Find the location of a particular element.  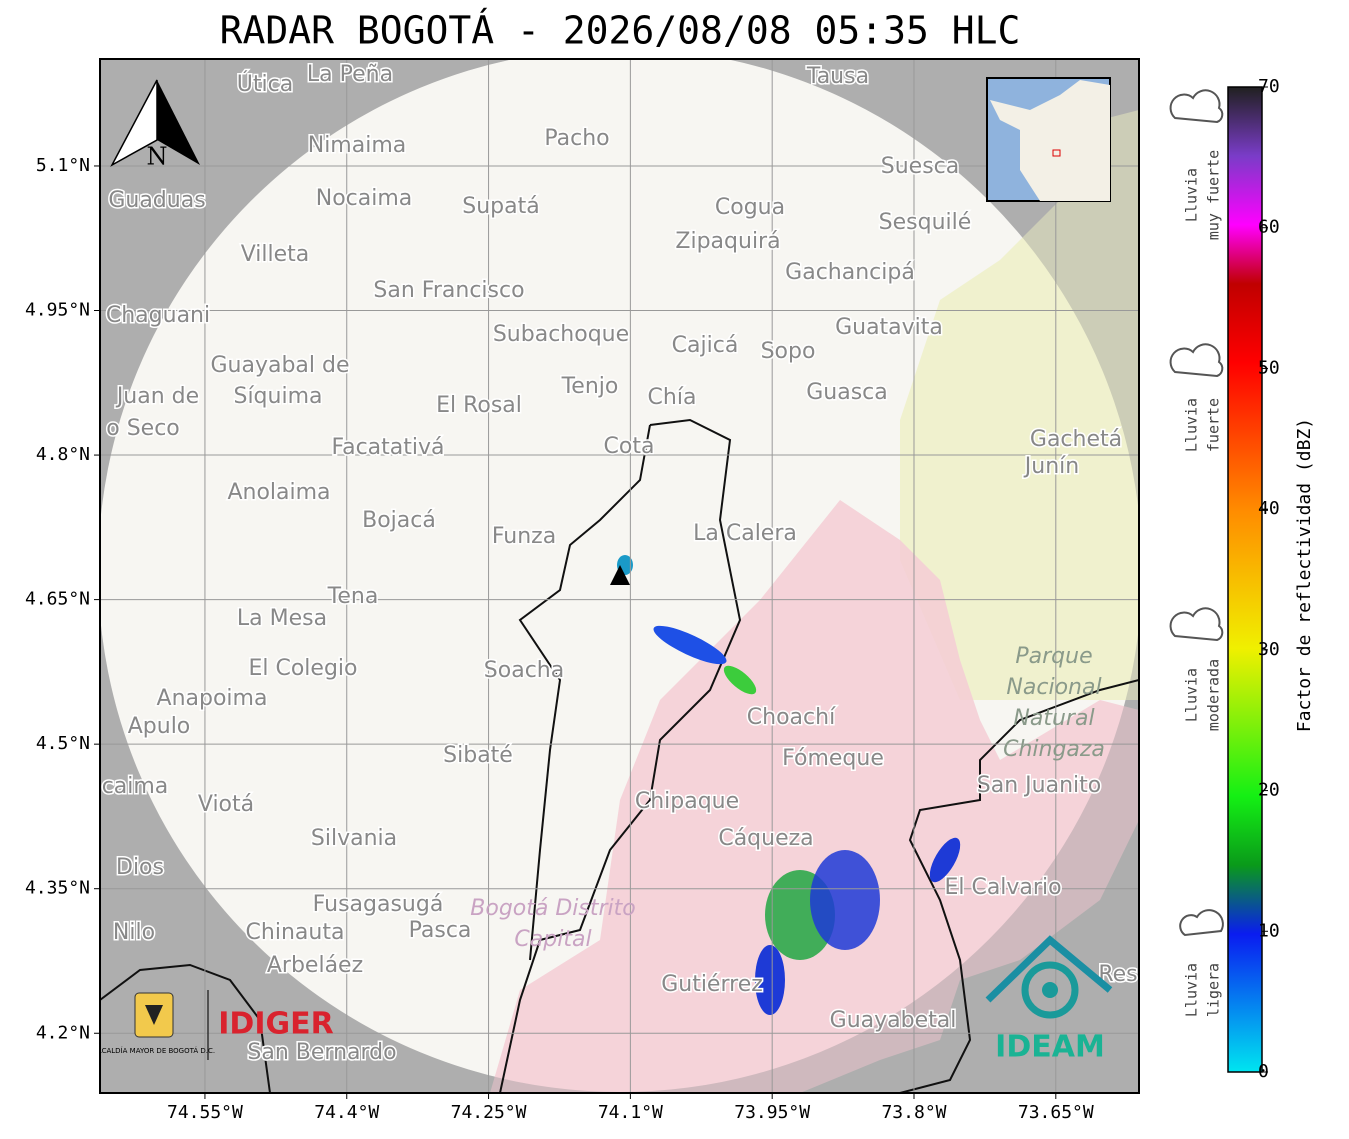

place-name: Sesquilé is located at coordinates (925, 222).